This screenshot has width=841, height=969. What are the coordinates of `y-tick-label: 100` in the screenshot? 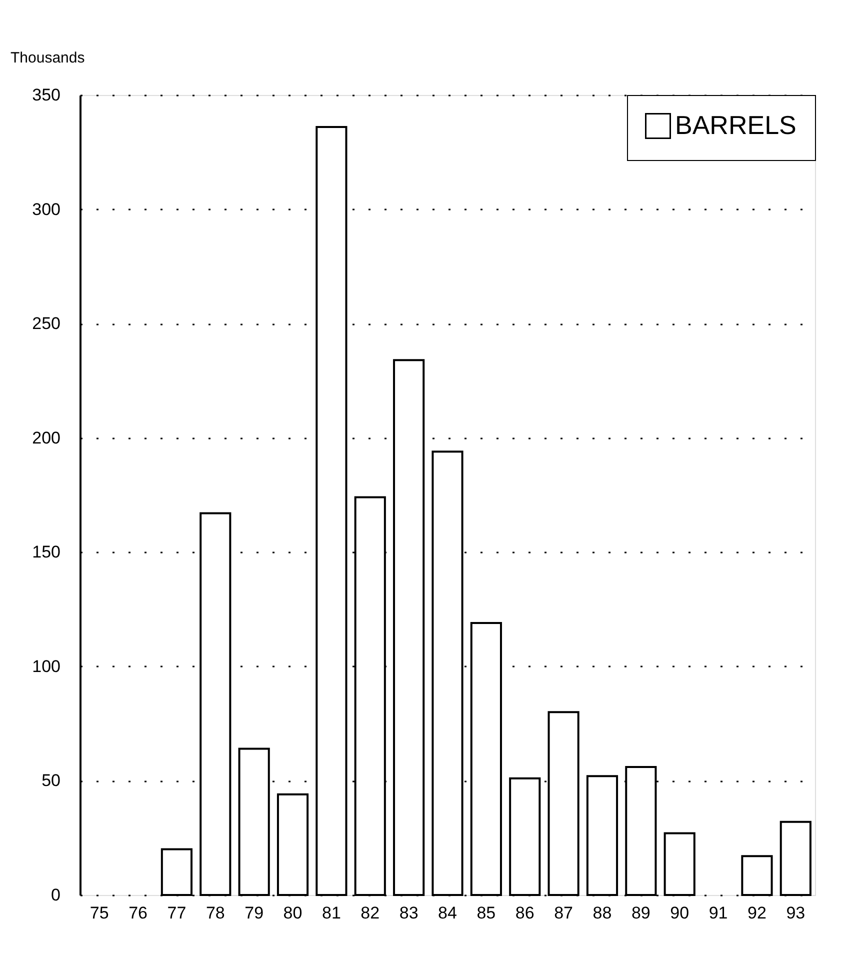 It's located at (46, 666).